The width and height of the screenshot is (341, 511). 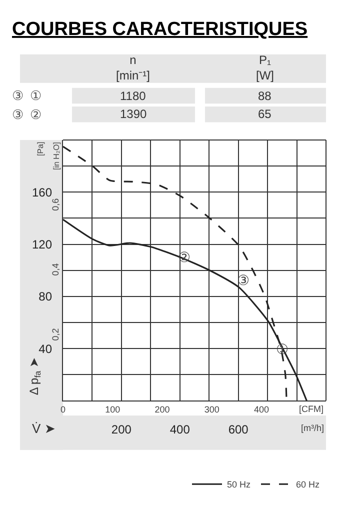 What do you see at coordinates (121, 429) in the screenshot?
I see `x-tick-label: 200` at bounding box center [121, 429].